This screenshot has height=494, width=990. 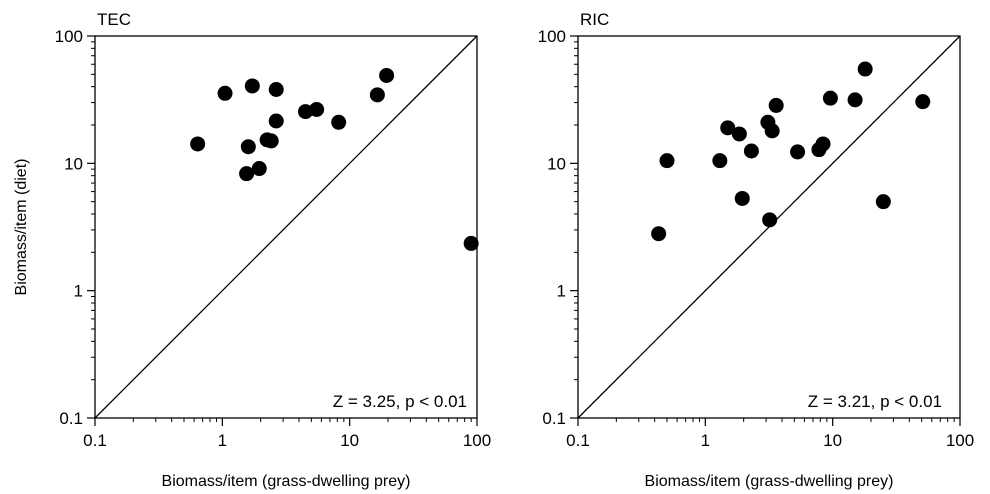 What do you see at coordinates (594, 19) in the screenshot?
I see `panel-label: RIC` at bounding box center [594, 19].